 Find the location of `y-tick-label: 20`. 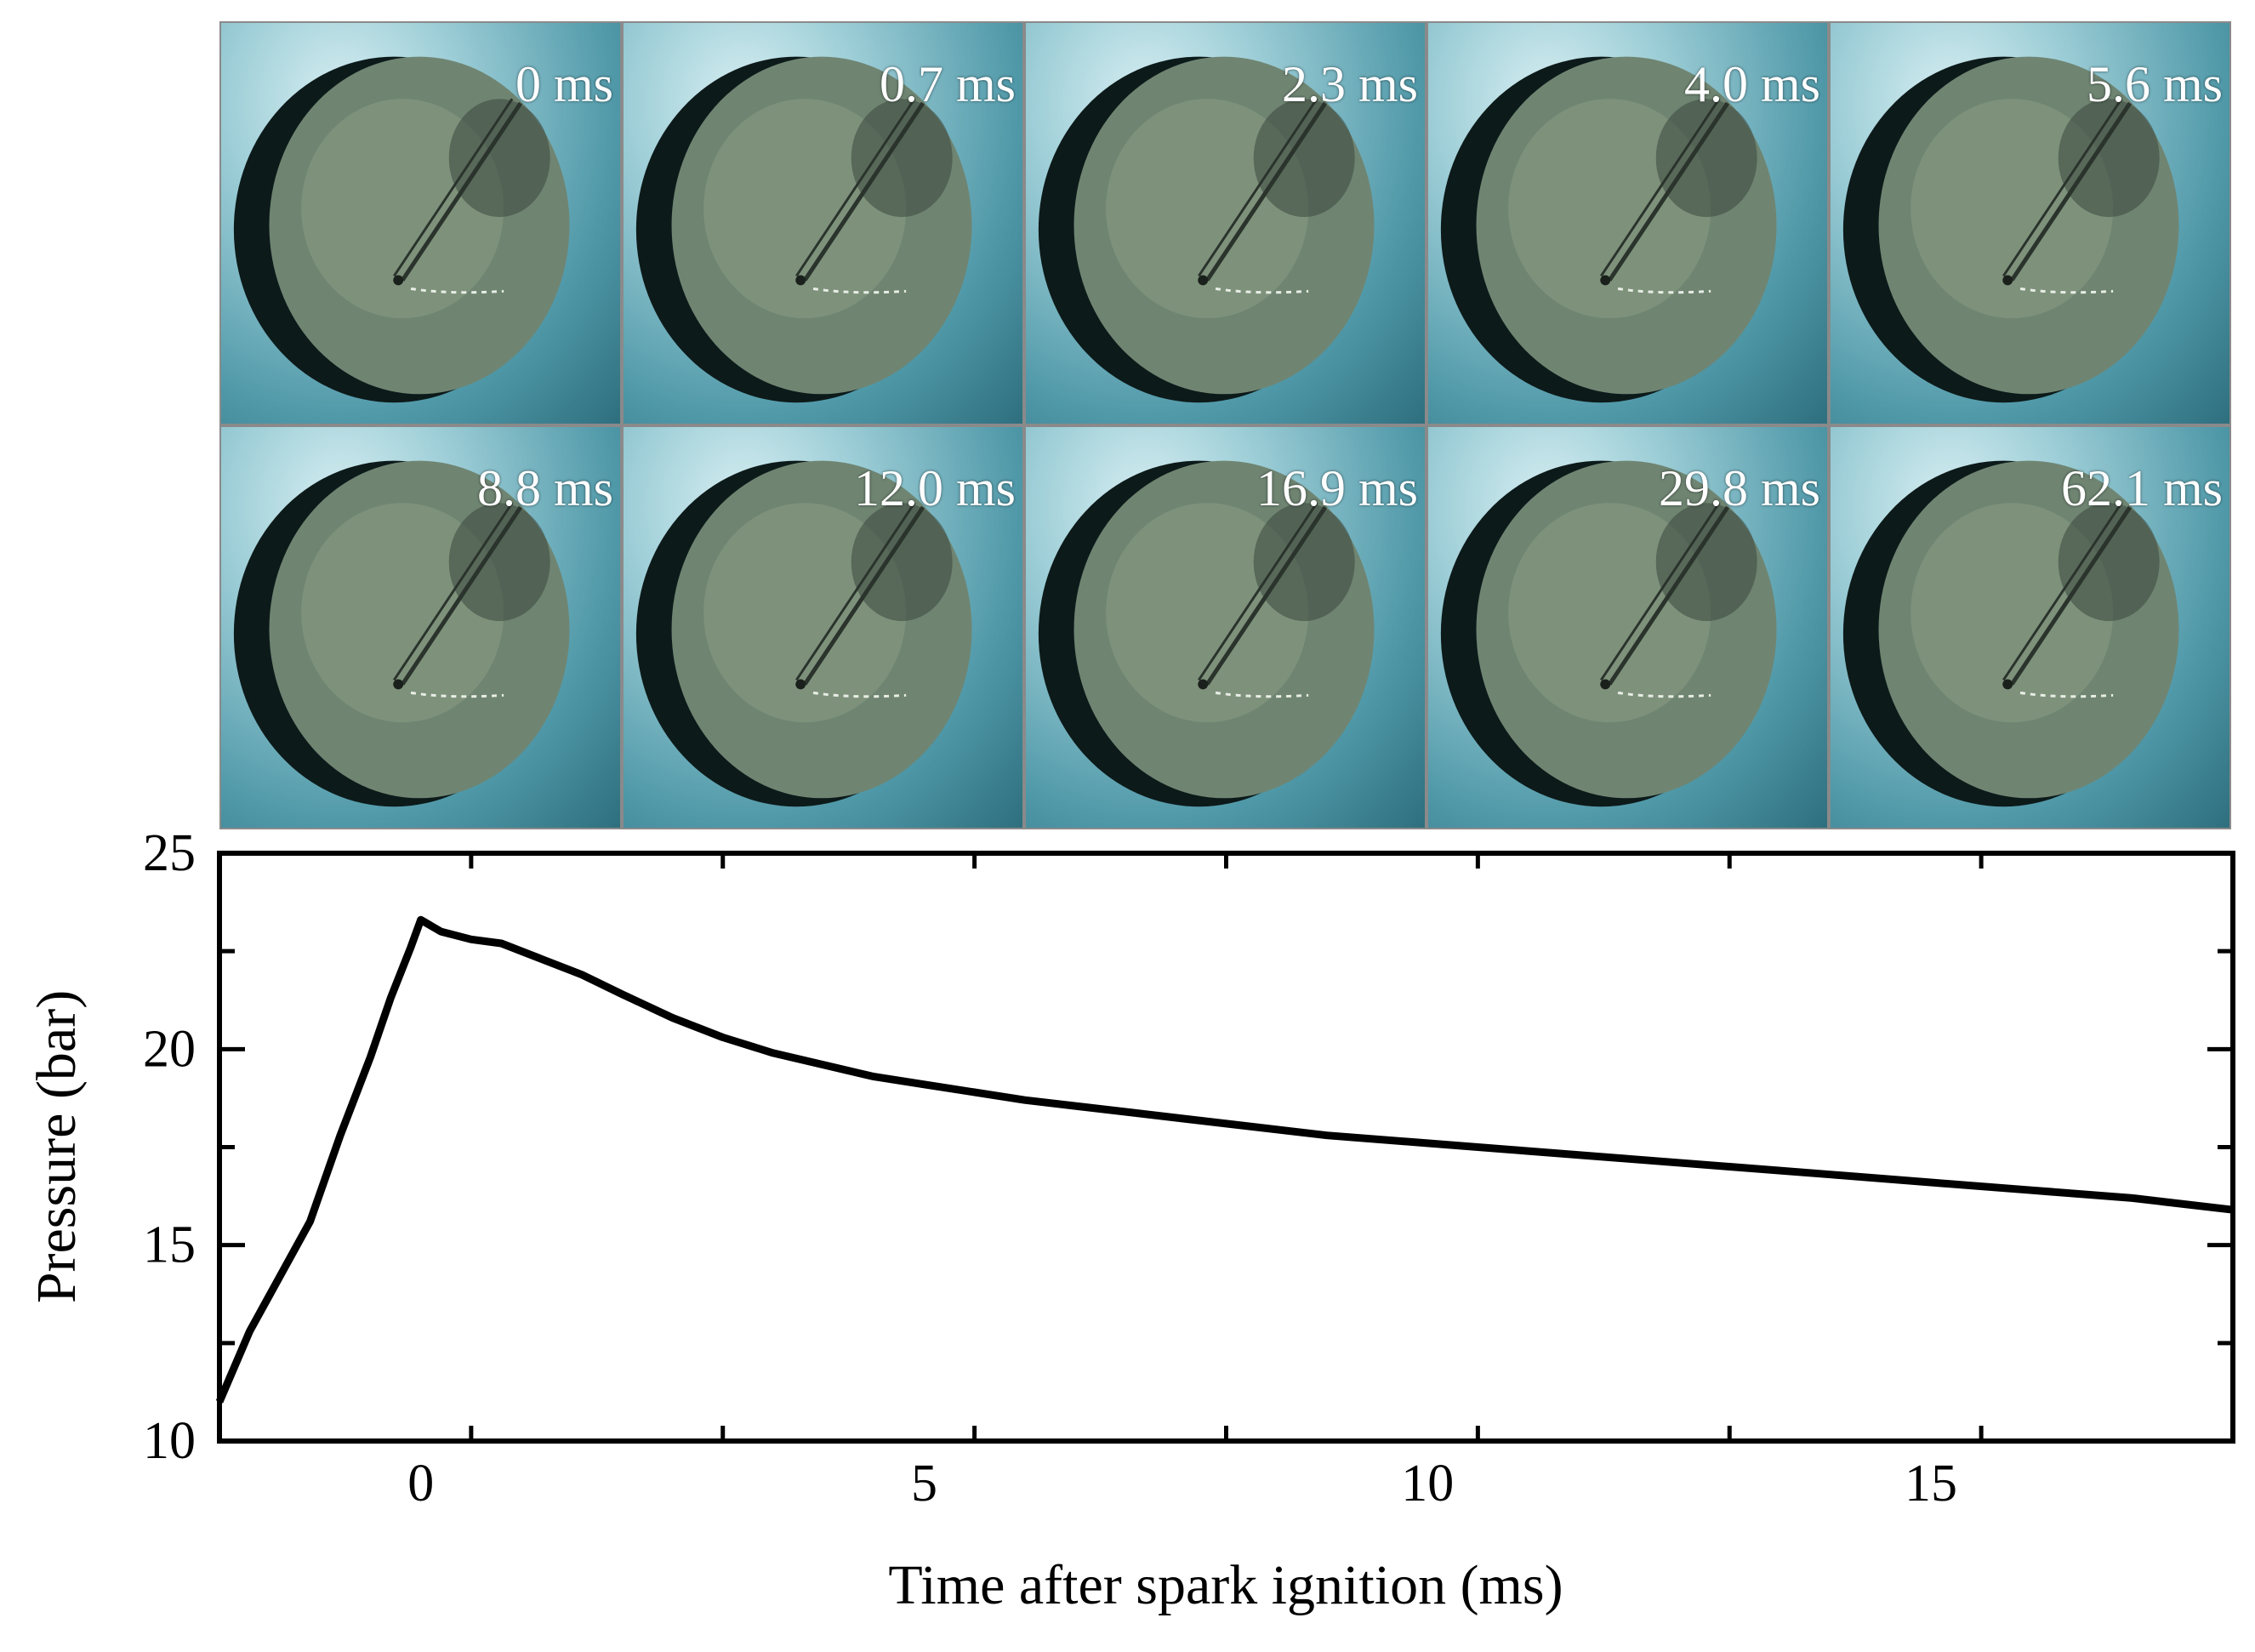

y-tick-label: 20 is located at coordinates (169, 1049).